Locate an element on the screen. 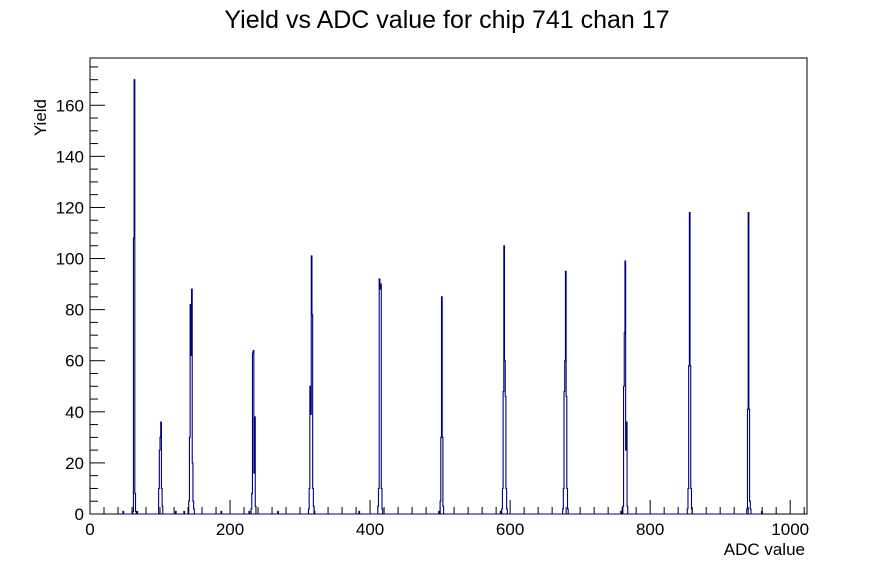  y-tick-label: 140 is located at coordinates (70, 156).